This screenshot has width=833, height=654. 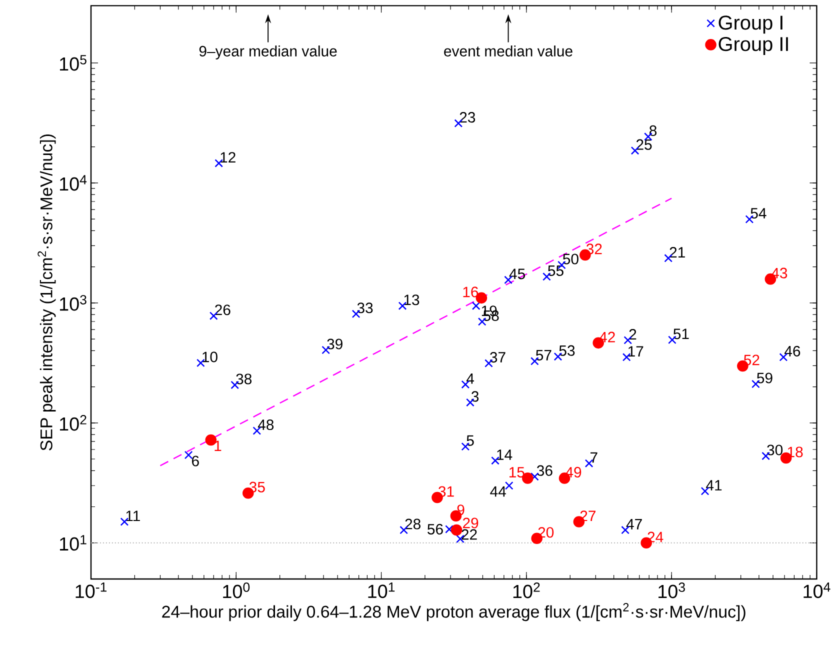 I want to click on annotation: 5, so click(x=470, y=440).